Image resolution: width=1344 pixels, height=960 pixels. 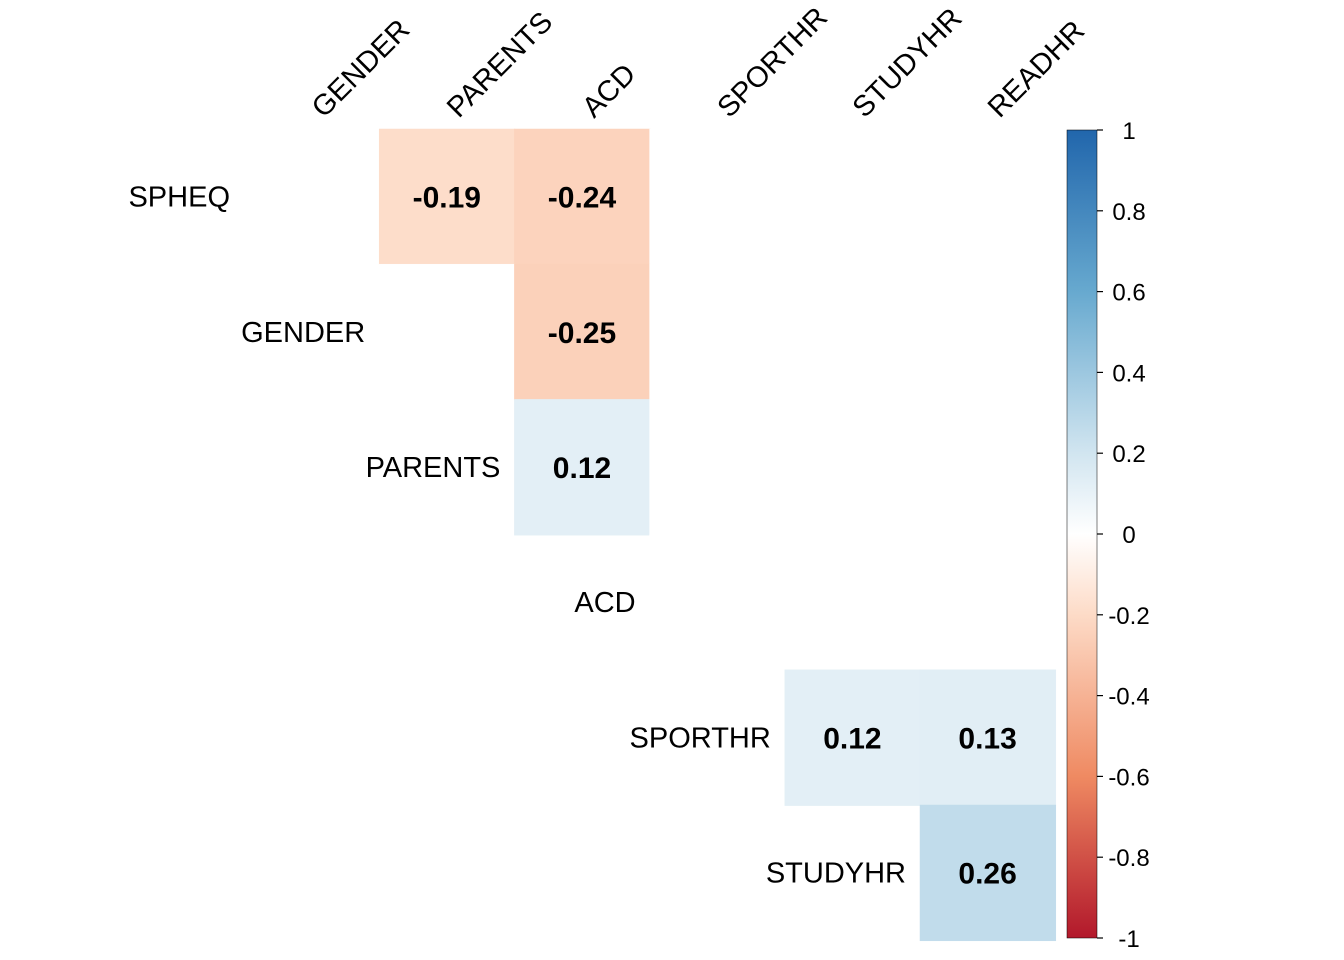 I want to click on heatmap-cell-gender-acd, so click(x=582, y=332).